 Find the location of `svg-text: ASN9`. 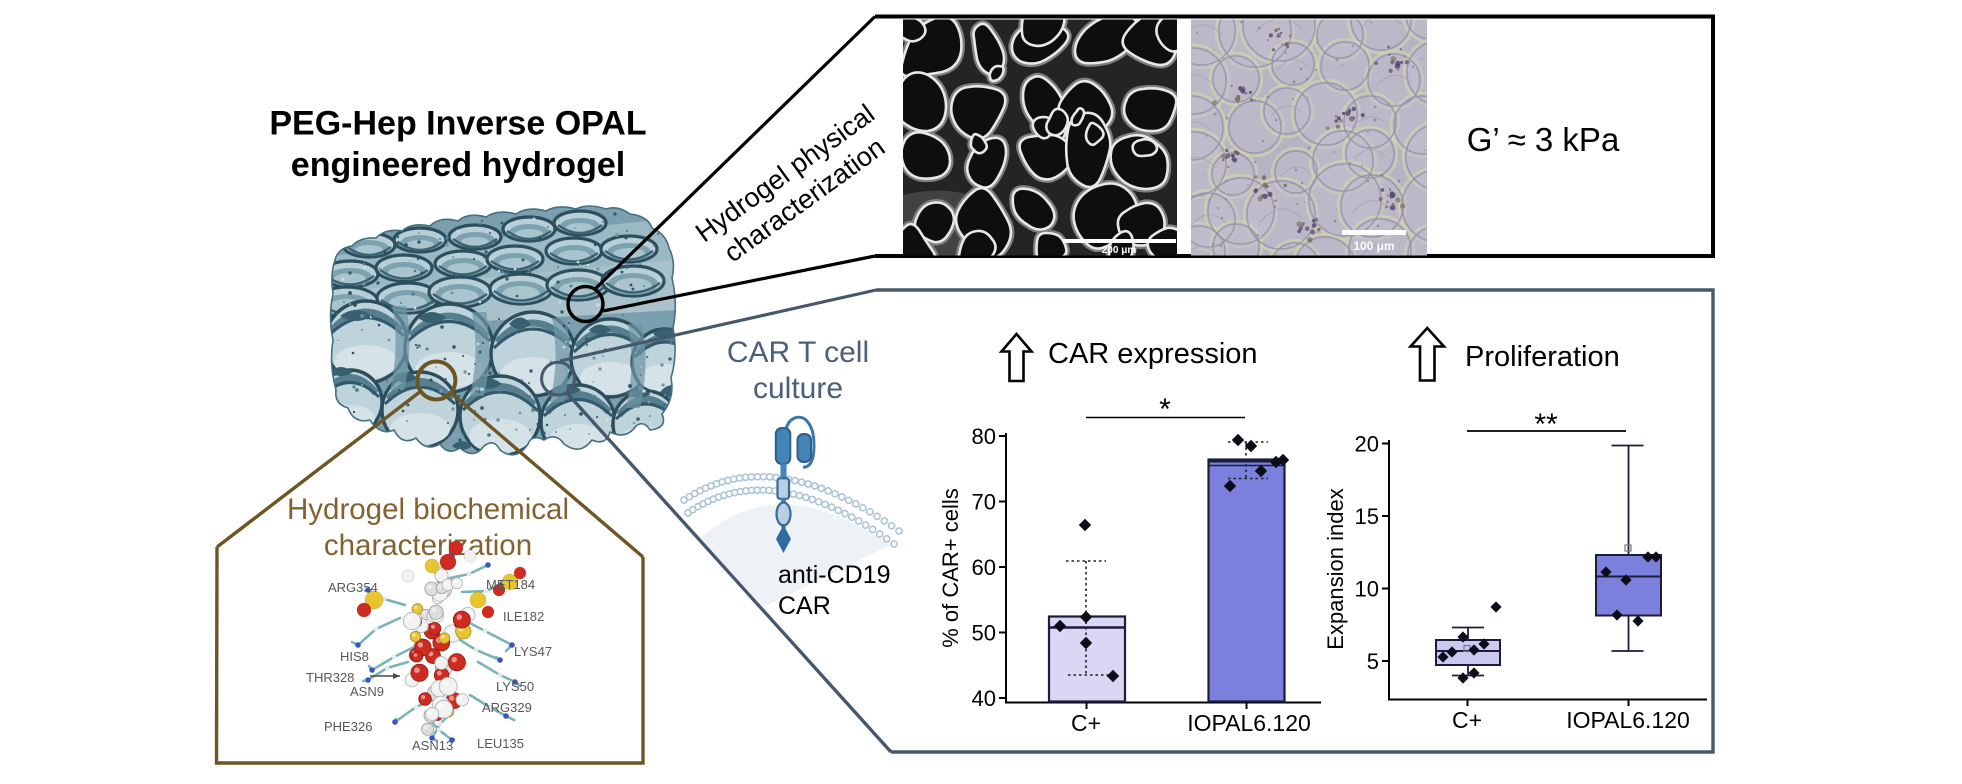

svg-text: ASN9 is located at coordinates (367, 691).